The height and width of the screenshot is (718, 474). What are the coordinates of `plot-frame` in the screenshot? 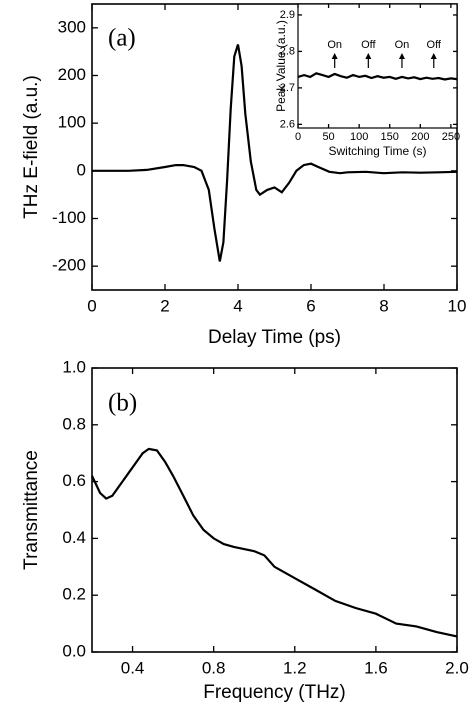 It's located at (377, 66).